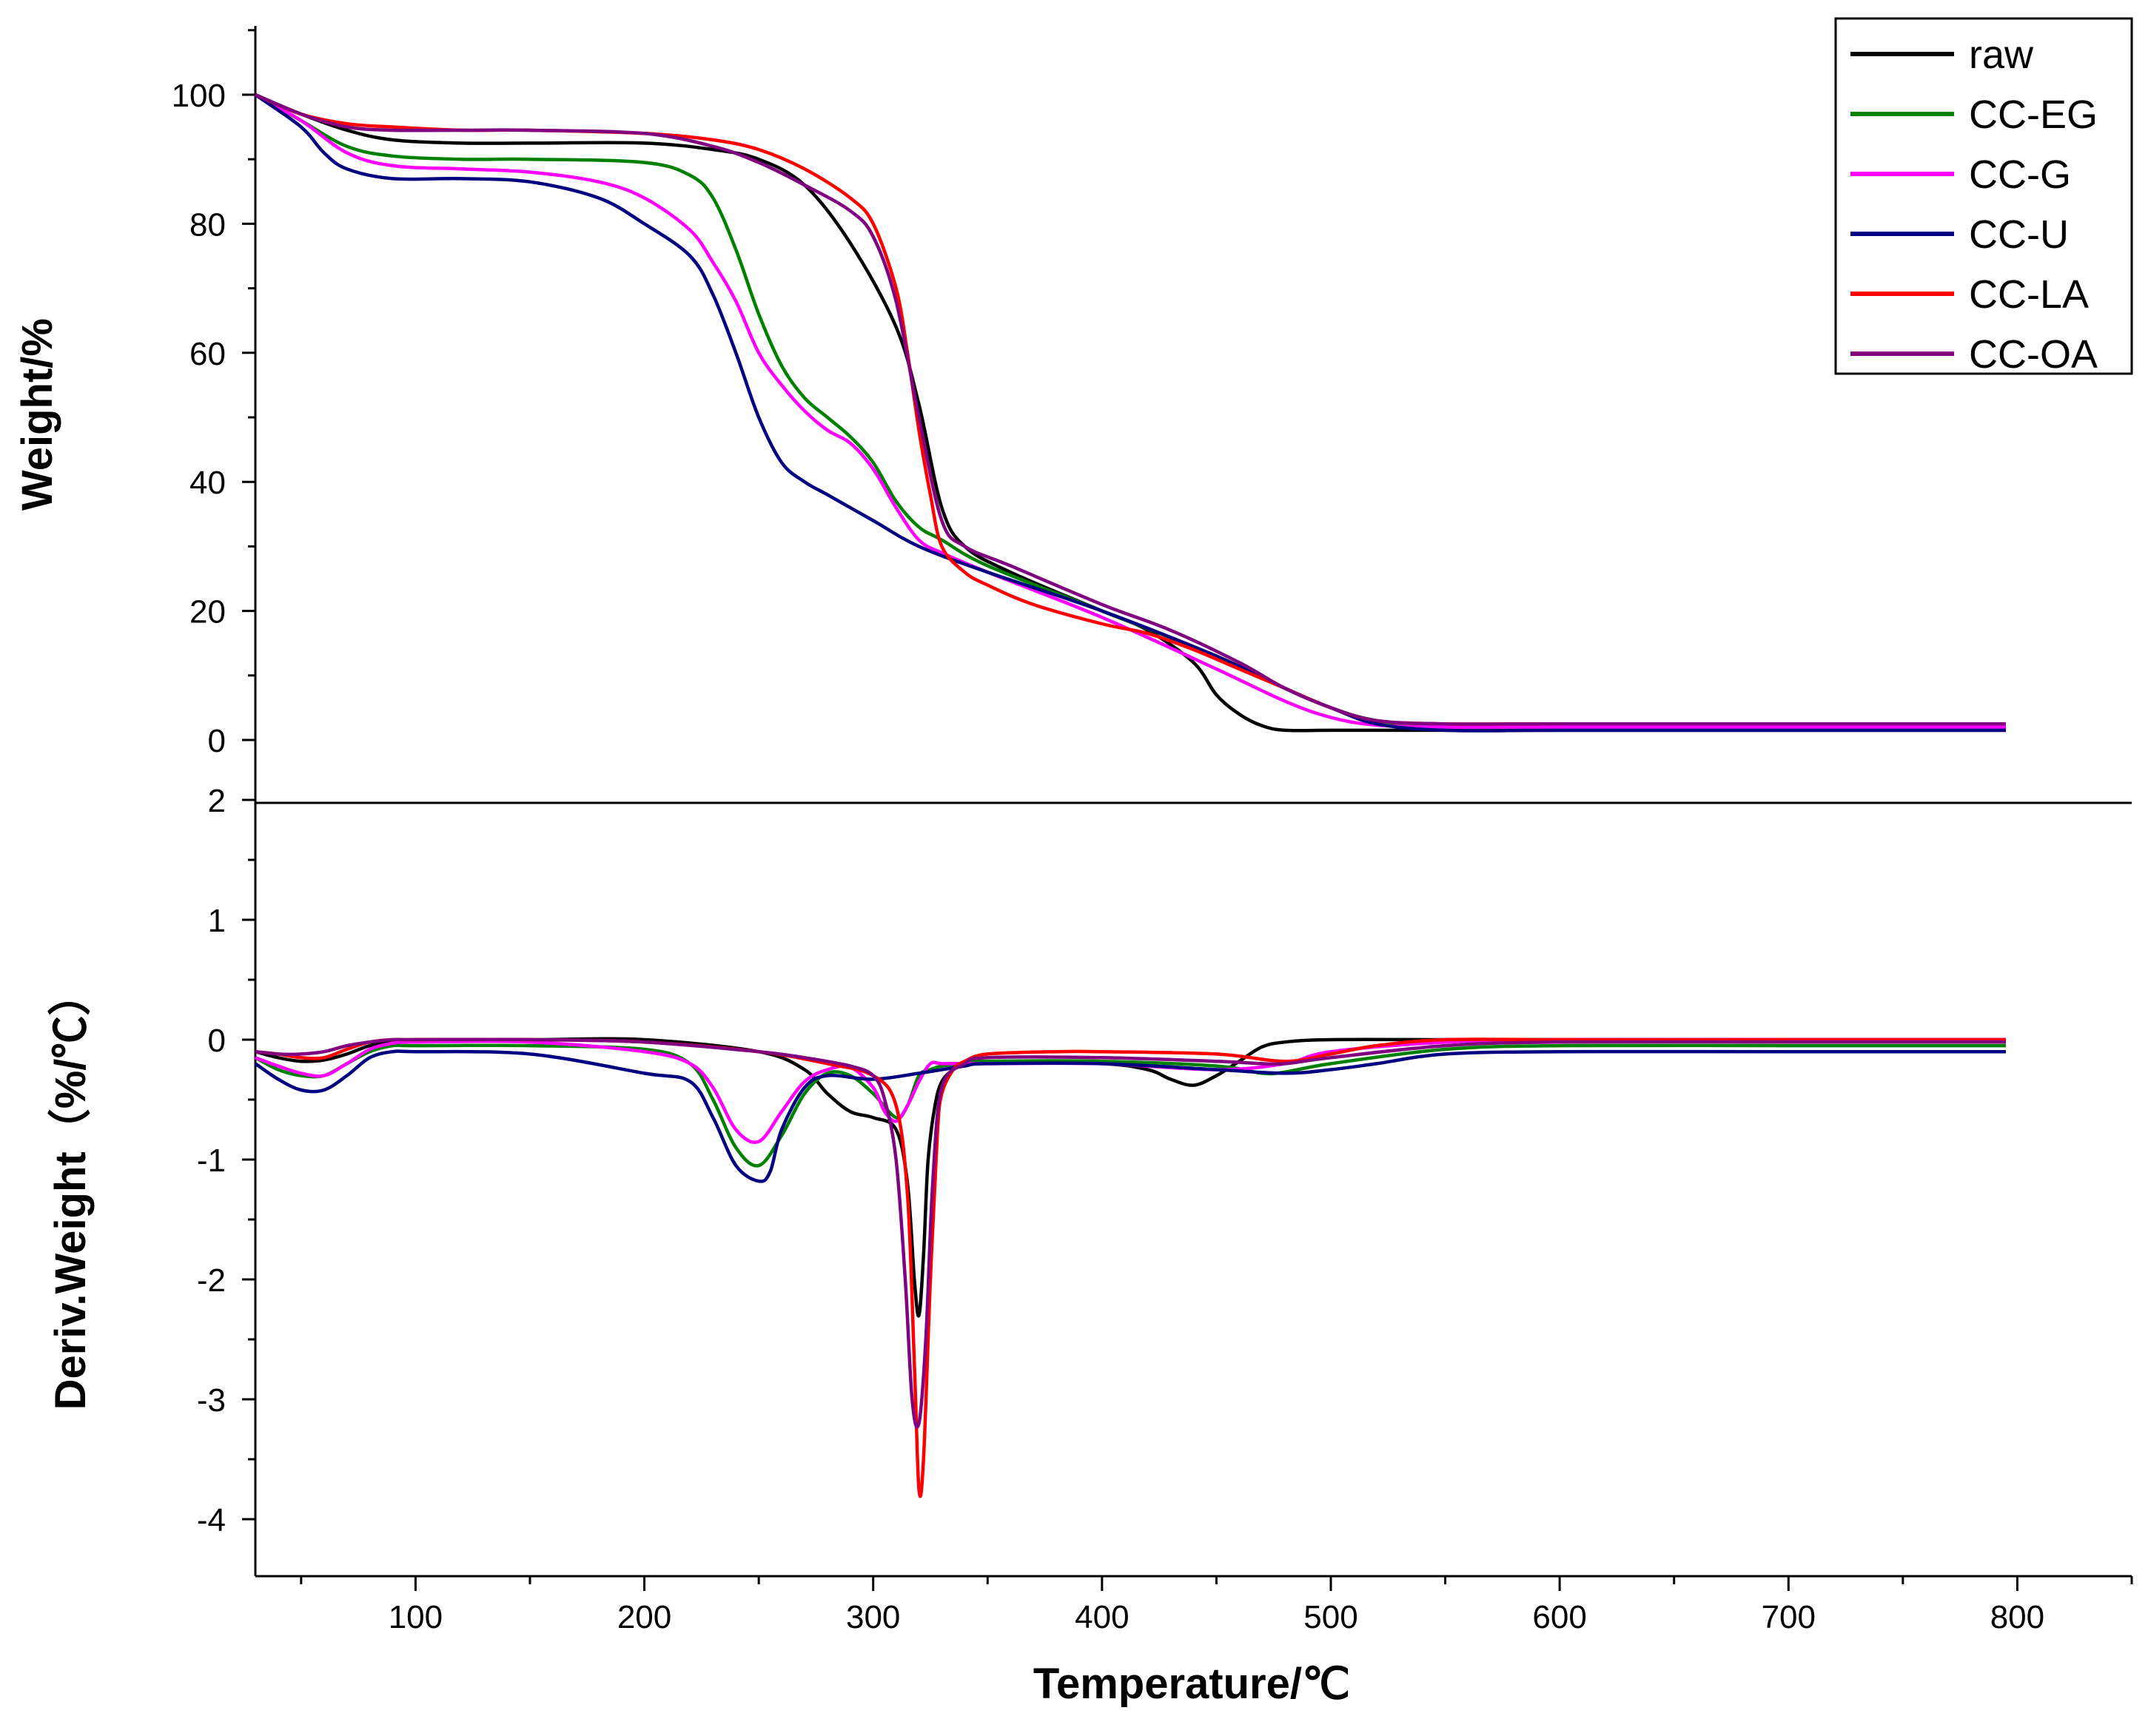 Image resolution: width=2148 pixels, height=1736 pixels. Describe the element at coordinates (2001, 55) in the screenshot. I see `legend-label-raw: raw` at that location.